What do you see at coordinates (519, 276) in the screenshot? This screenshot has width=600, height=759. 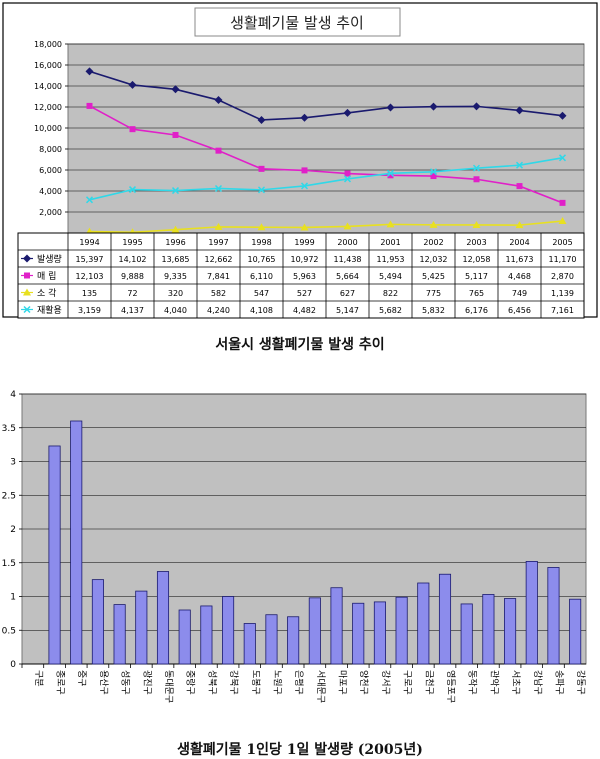 I see `chart1-data-label: 4,468` at bounding box center [519, 276].